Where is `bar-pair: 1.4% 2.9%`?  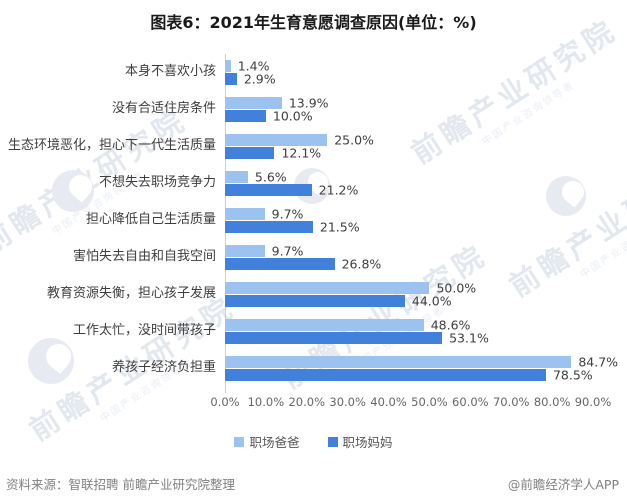
bar-pair: 1.4% 2.9% is located at coordinates (409, 73).